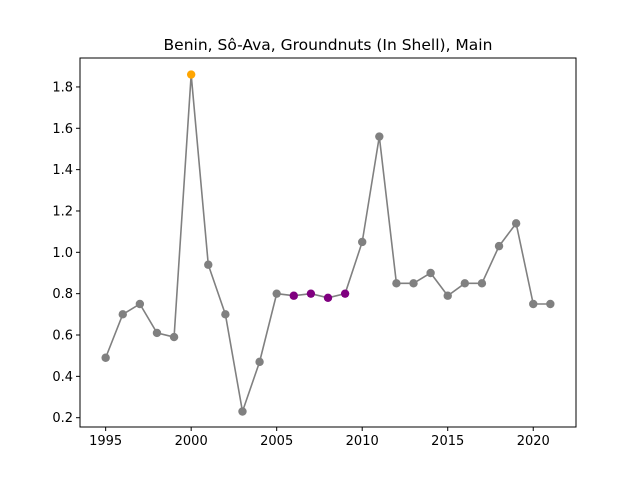 This screenshot has width=640, height=480. Describe the element at coordinates (62, 211) in the screenshot. I see `y-tick-label: 1.2` at that location.